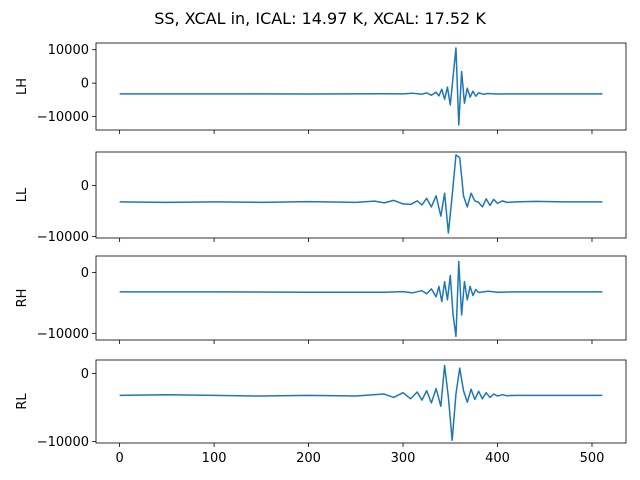 Image resolution: width=640 pixels, height=480 pixels. I want to click on series-line-lh, so click(361, 86).